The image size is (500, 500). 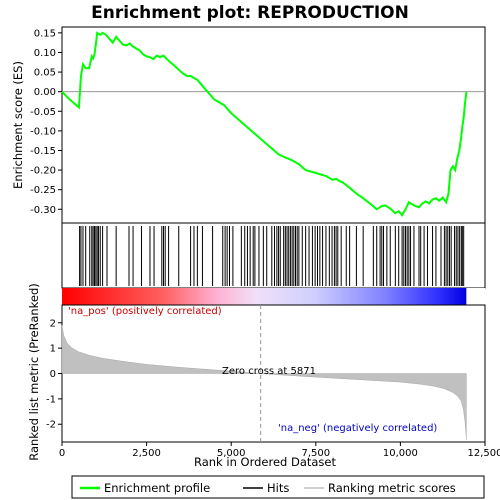 What do you see at coordinates (357, 428) in the screenshot?
I see `neg-label: 'na_neg' (negatively correlated)` at bounding box center [357, 428].